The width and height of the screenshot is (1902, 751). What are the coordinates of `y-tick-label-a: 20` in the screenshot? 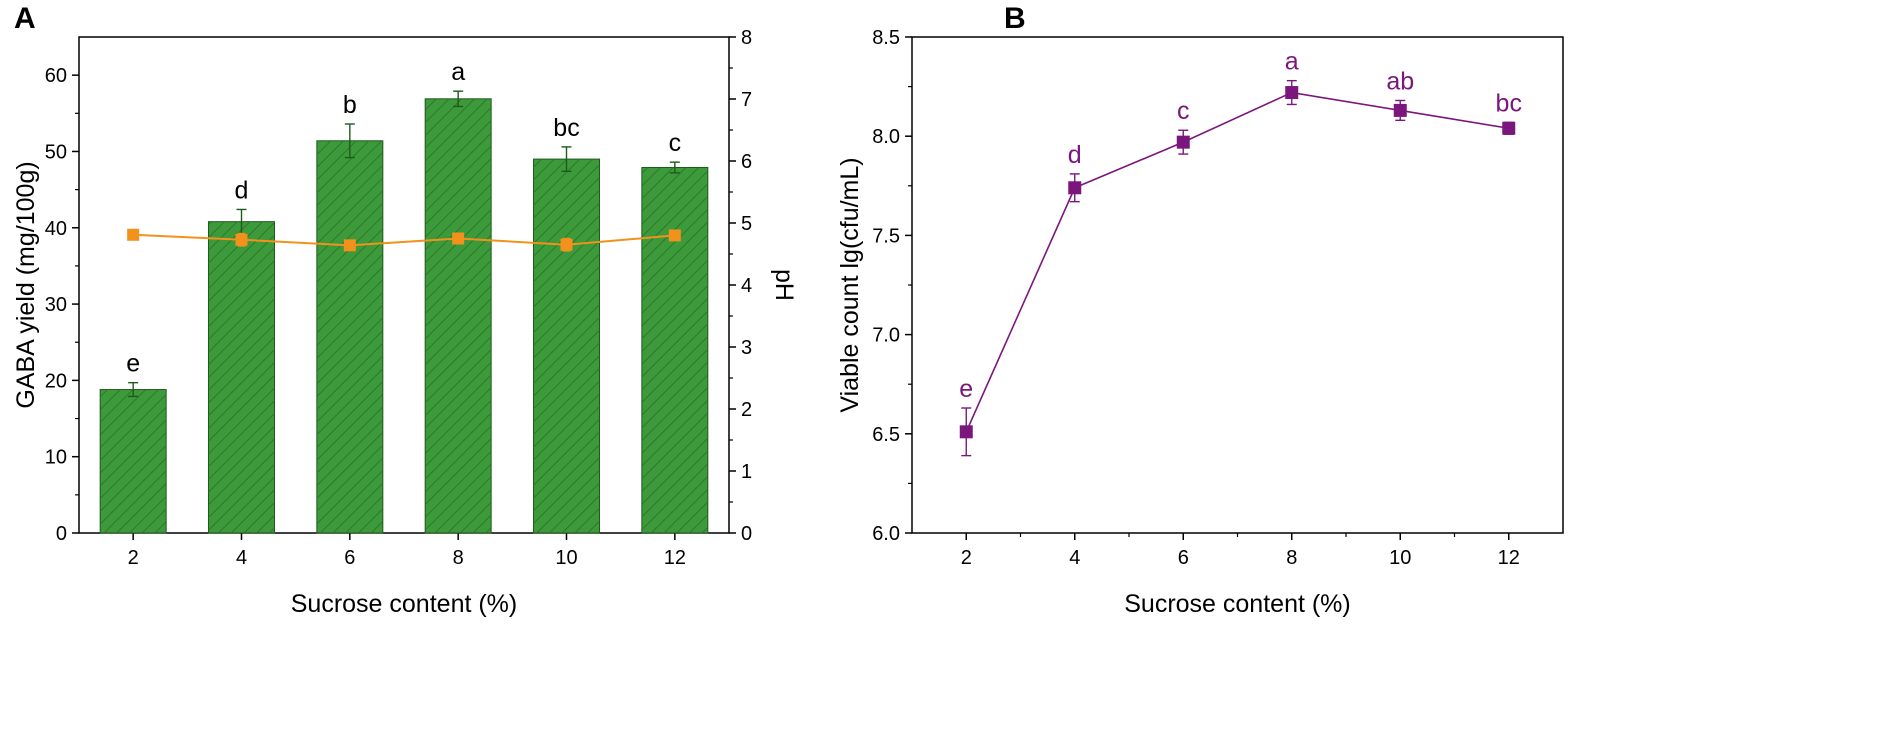 It's located at (56, 381).